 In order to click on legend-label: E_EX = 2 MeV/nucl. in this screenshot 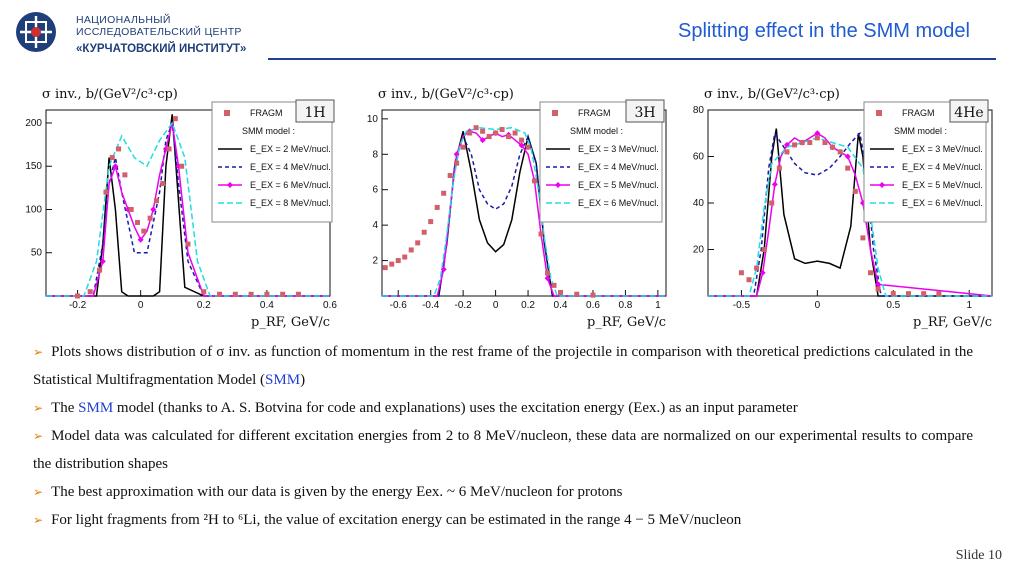, I will do `click(290, 149)`.